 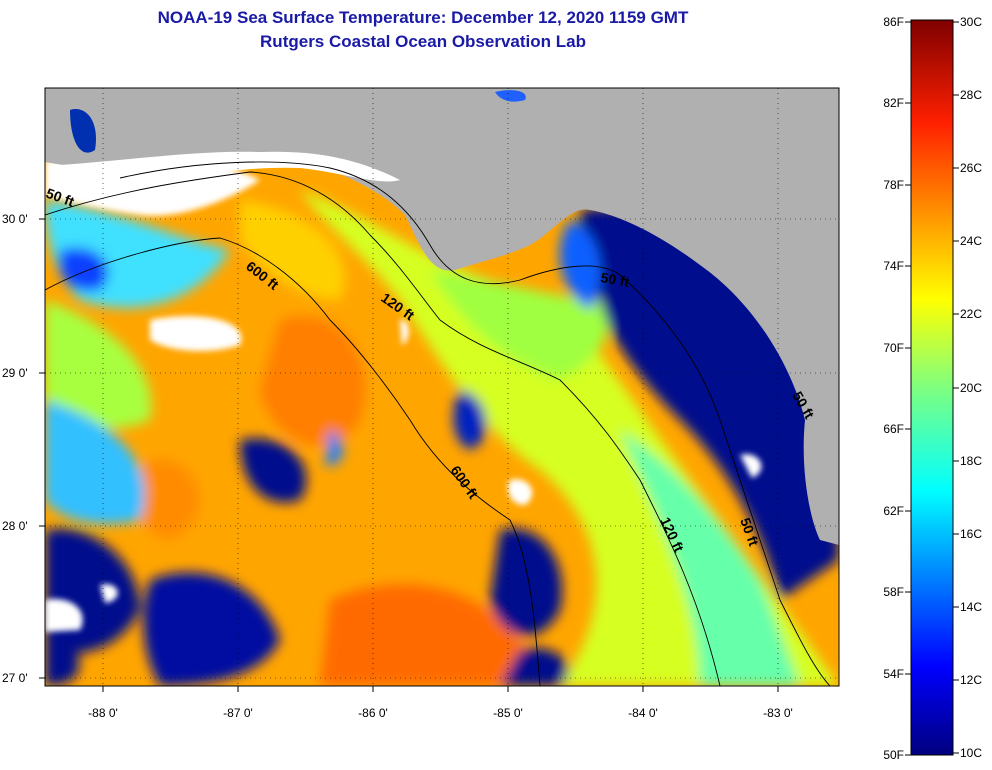 I want to click on f-label: 50F, so click(x=893, y=755).